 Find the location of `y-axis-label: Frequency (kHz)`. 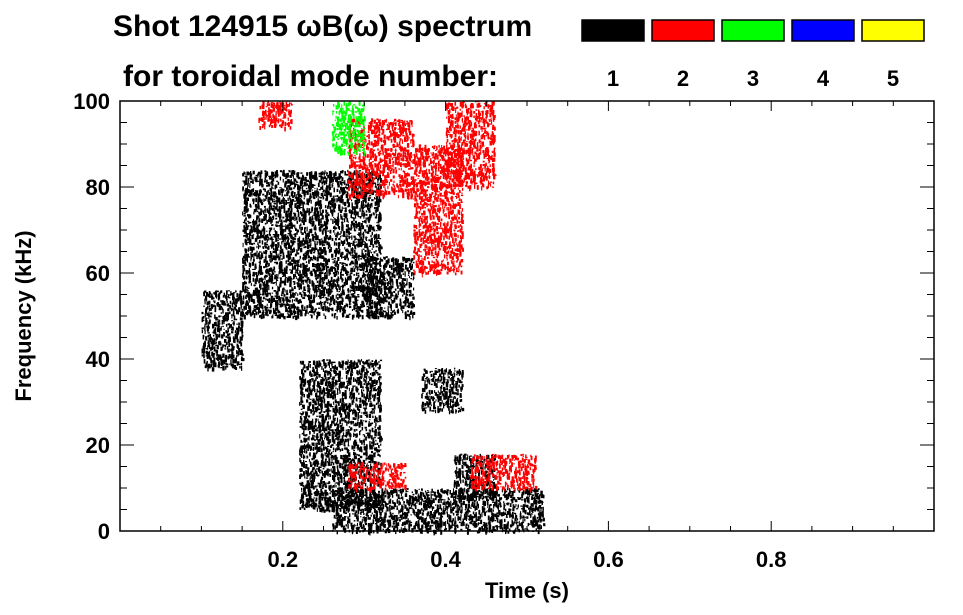

y-axis-label: Frequency (kHz) is located at coordinates (23, 315).